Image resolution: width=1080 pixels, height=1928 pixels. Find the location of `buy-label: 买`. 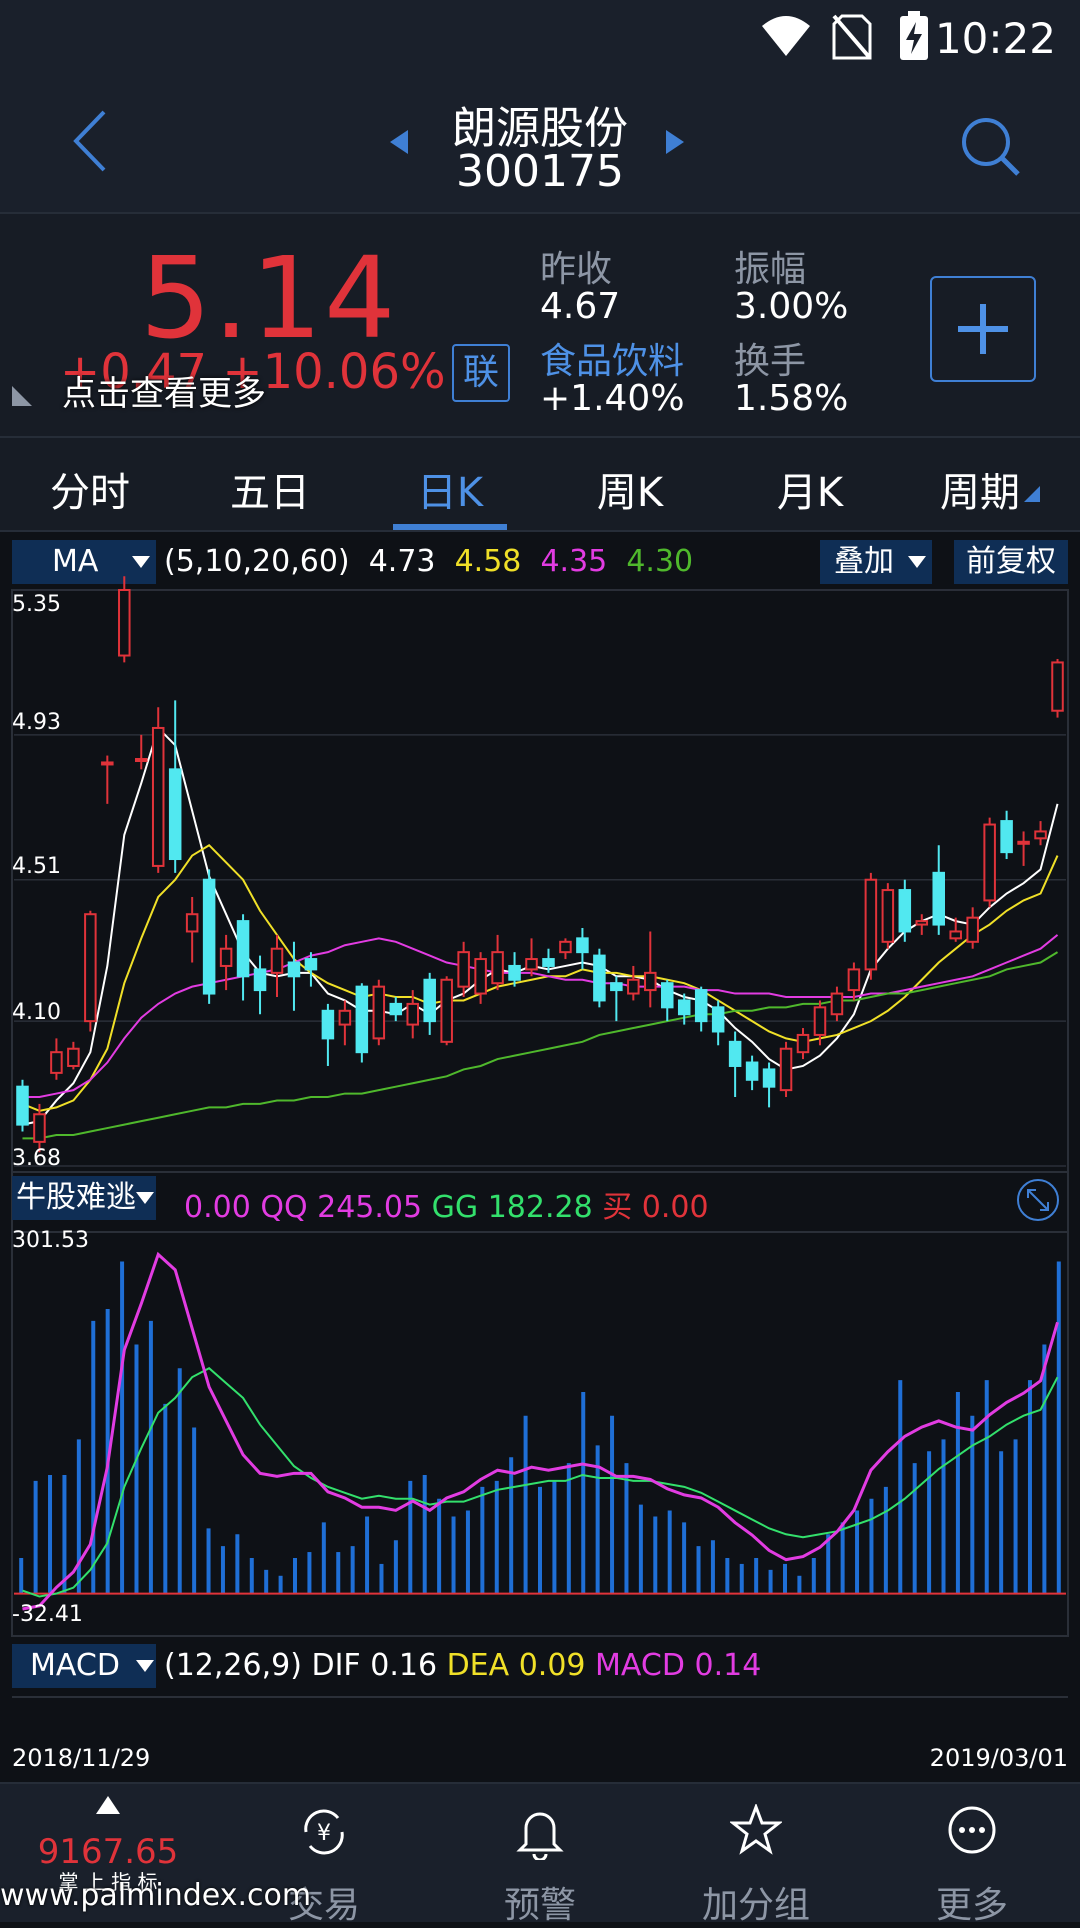

buy-label: 买 is located at coordinates (617, 1207).